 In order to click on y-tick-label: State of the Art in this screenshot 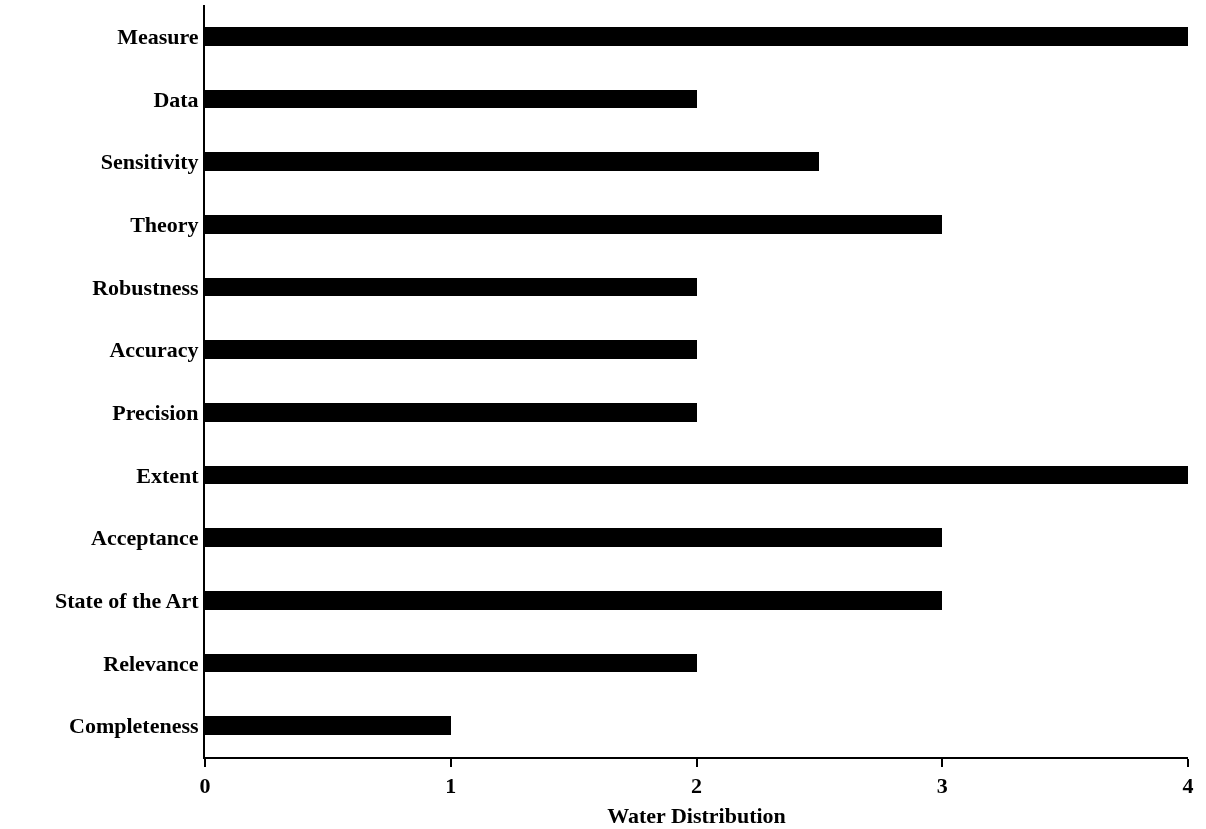, I will do `click(127, 601)`.